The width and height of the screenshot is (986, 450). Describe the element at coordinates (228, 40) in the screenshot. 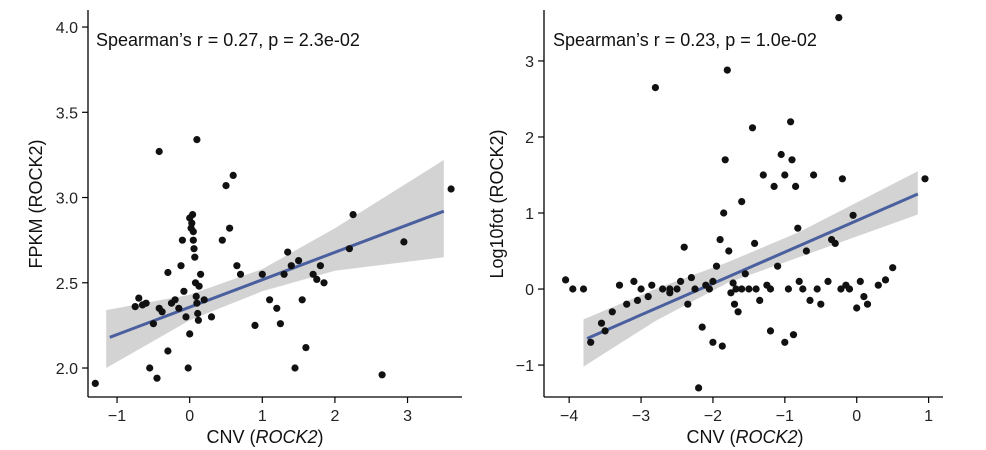

I see `spearman-annotation: Spearman’s r = 0.27, p = 2.3e-02` at that location.